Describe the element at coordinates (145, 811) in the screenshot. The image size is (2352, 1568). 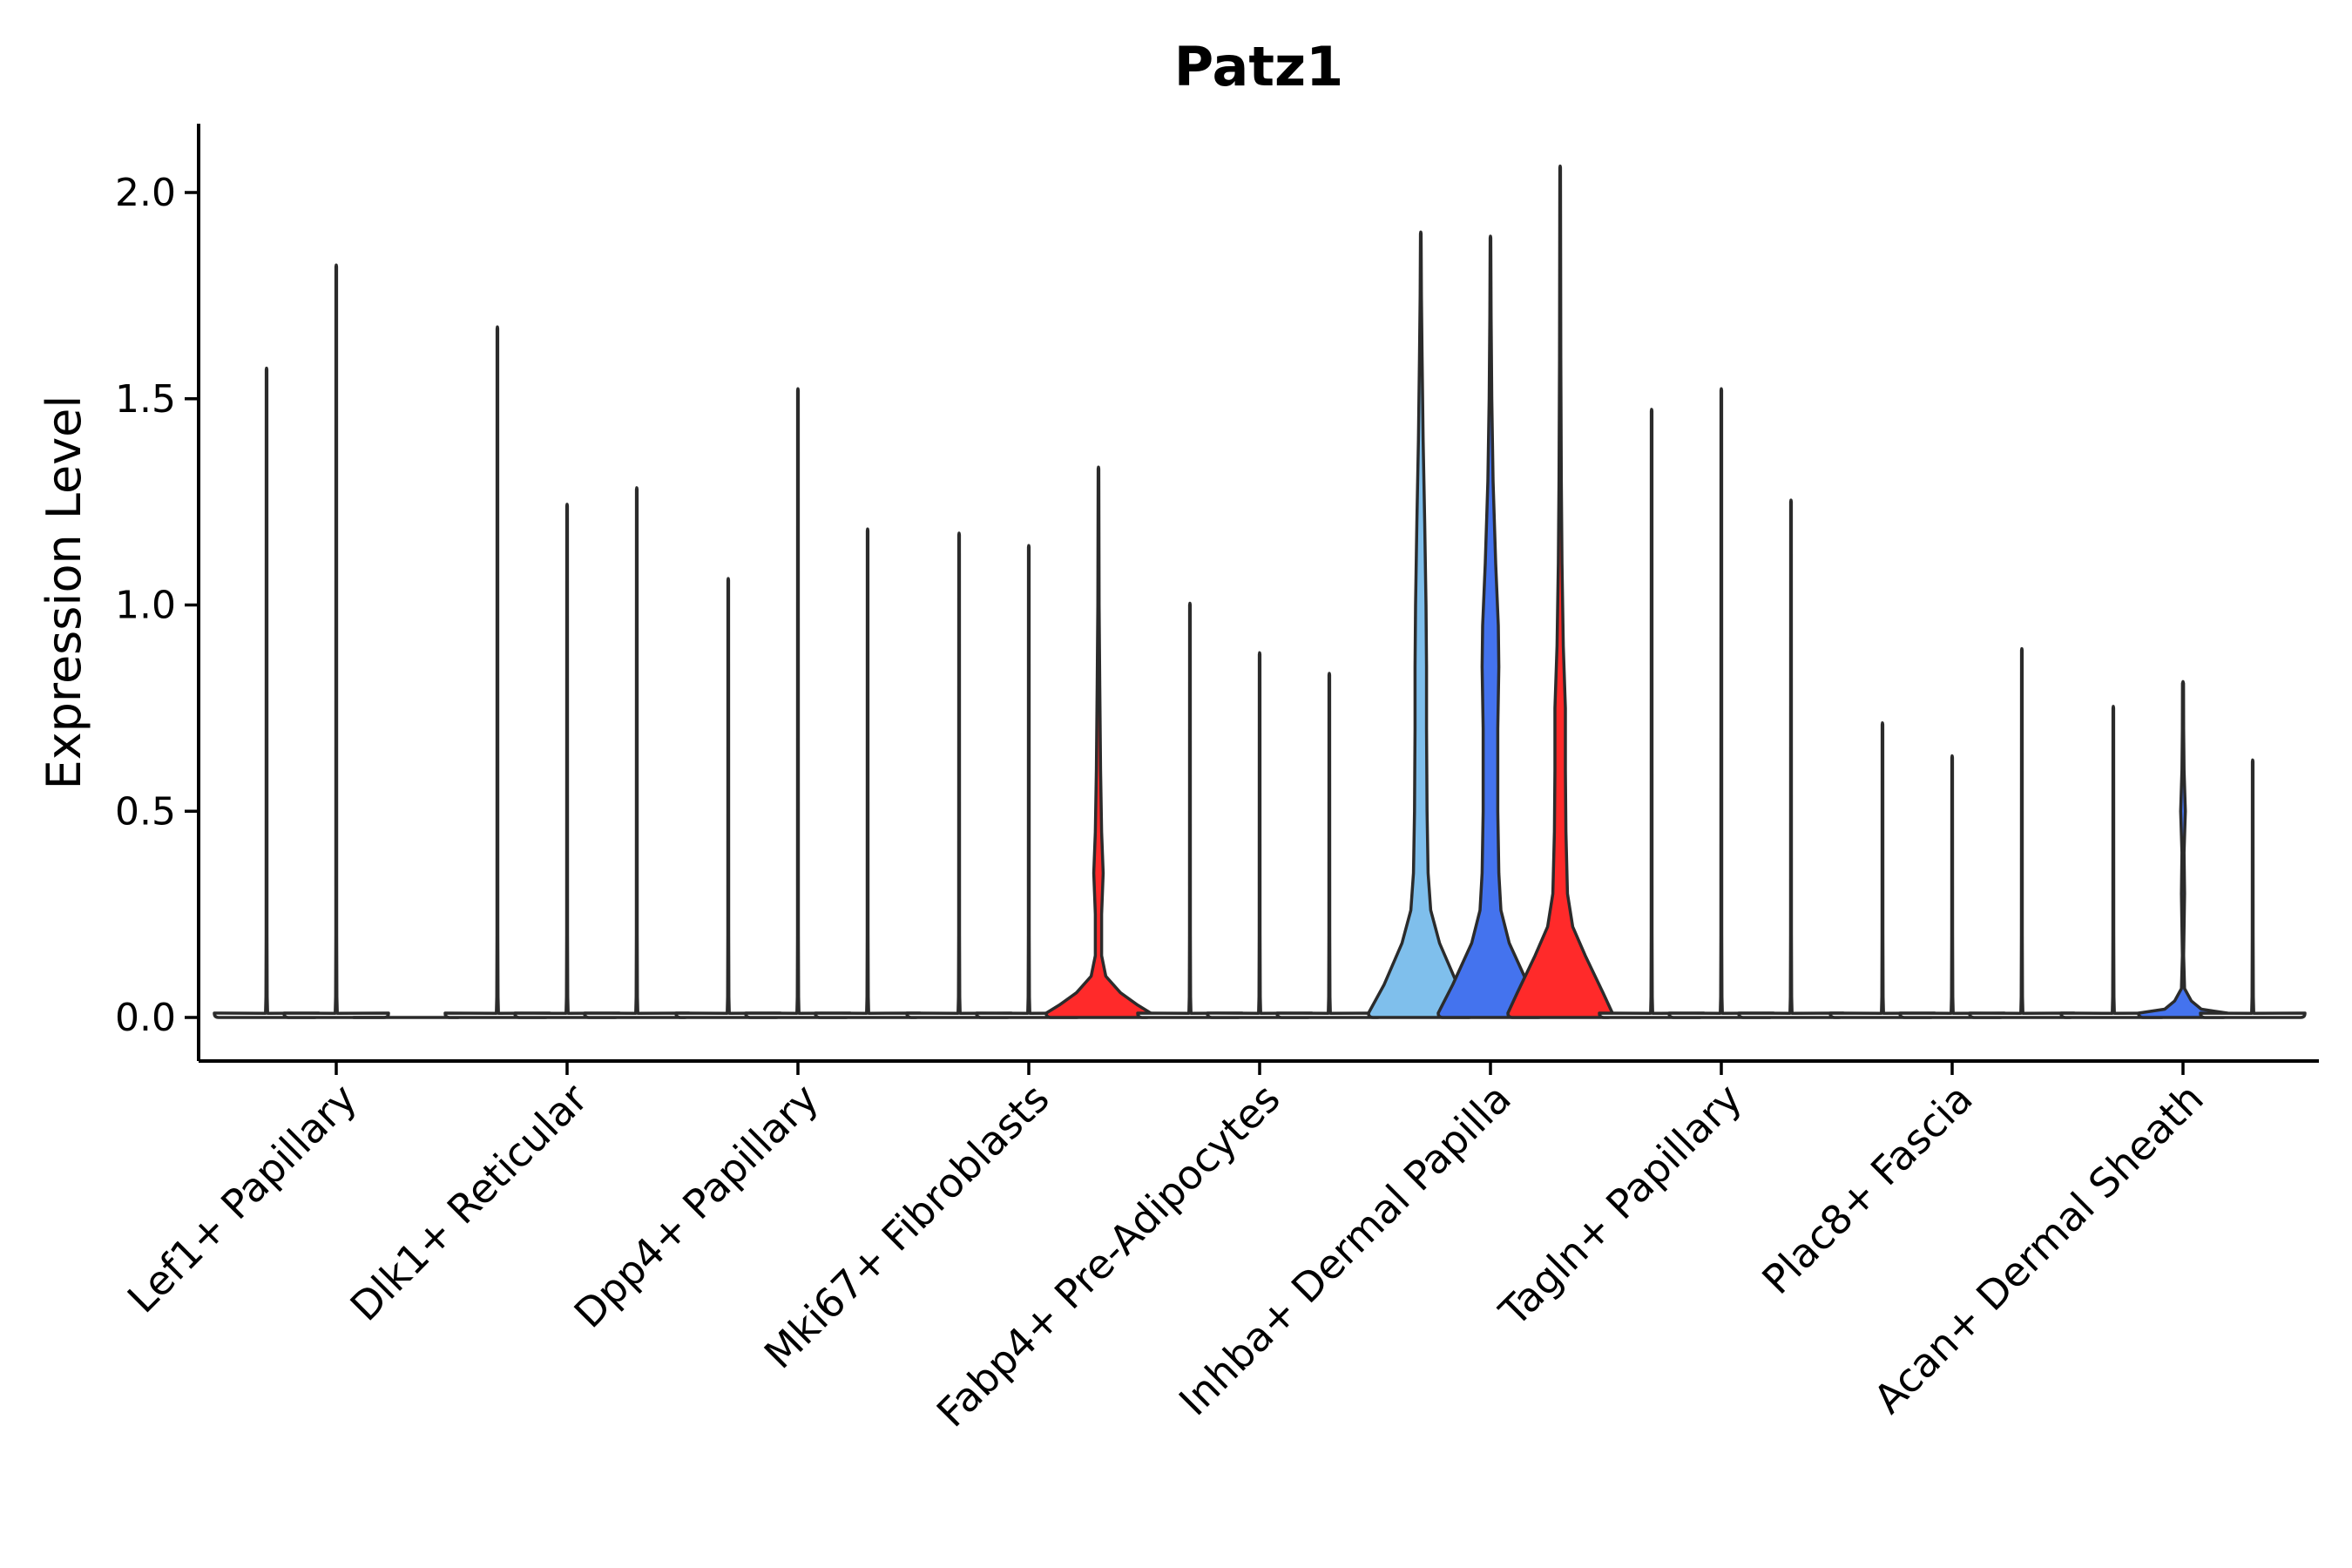
I see `y-tick-label: 0.5` at that location.